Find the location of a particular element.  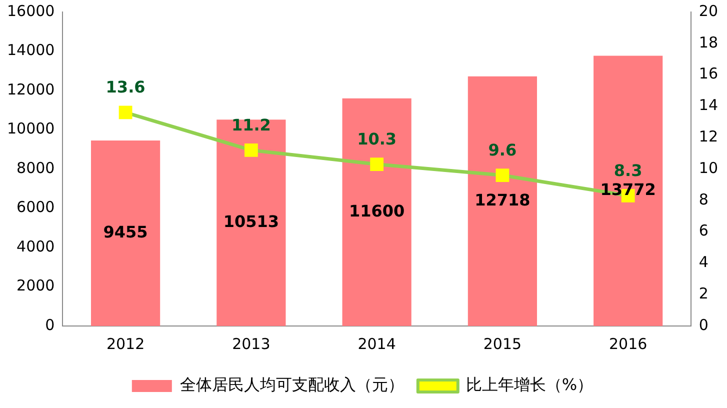

data-label: 8.3 is located at coordinates (628, 170).